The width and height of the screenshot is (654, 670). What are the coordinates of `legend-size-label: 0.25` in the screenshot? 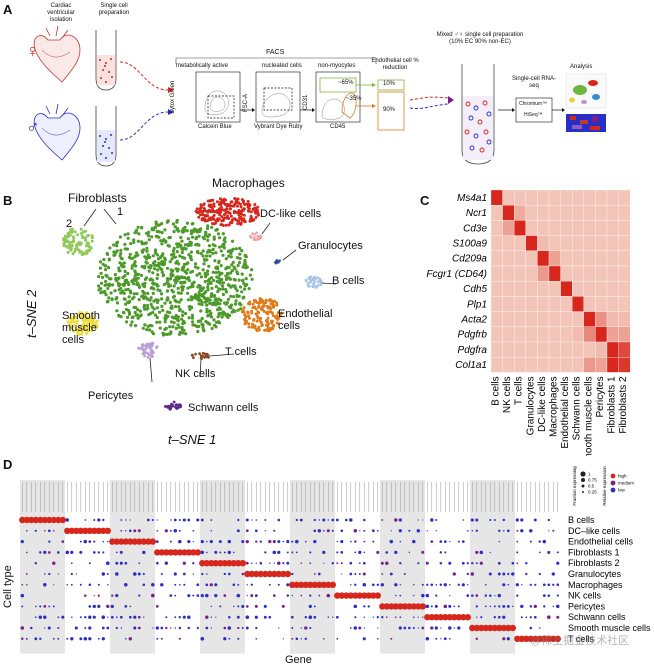 It's located at (592, 492).